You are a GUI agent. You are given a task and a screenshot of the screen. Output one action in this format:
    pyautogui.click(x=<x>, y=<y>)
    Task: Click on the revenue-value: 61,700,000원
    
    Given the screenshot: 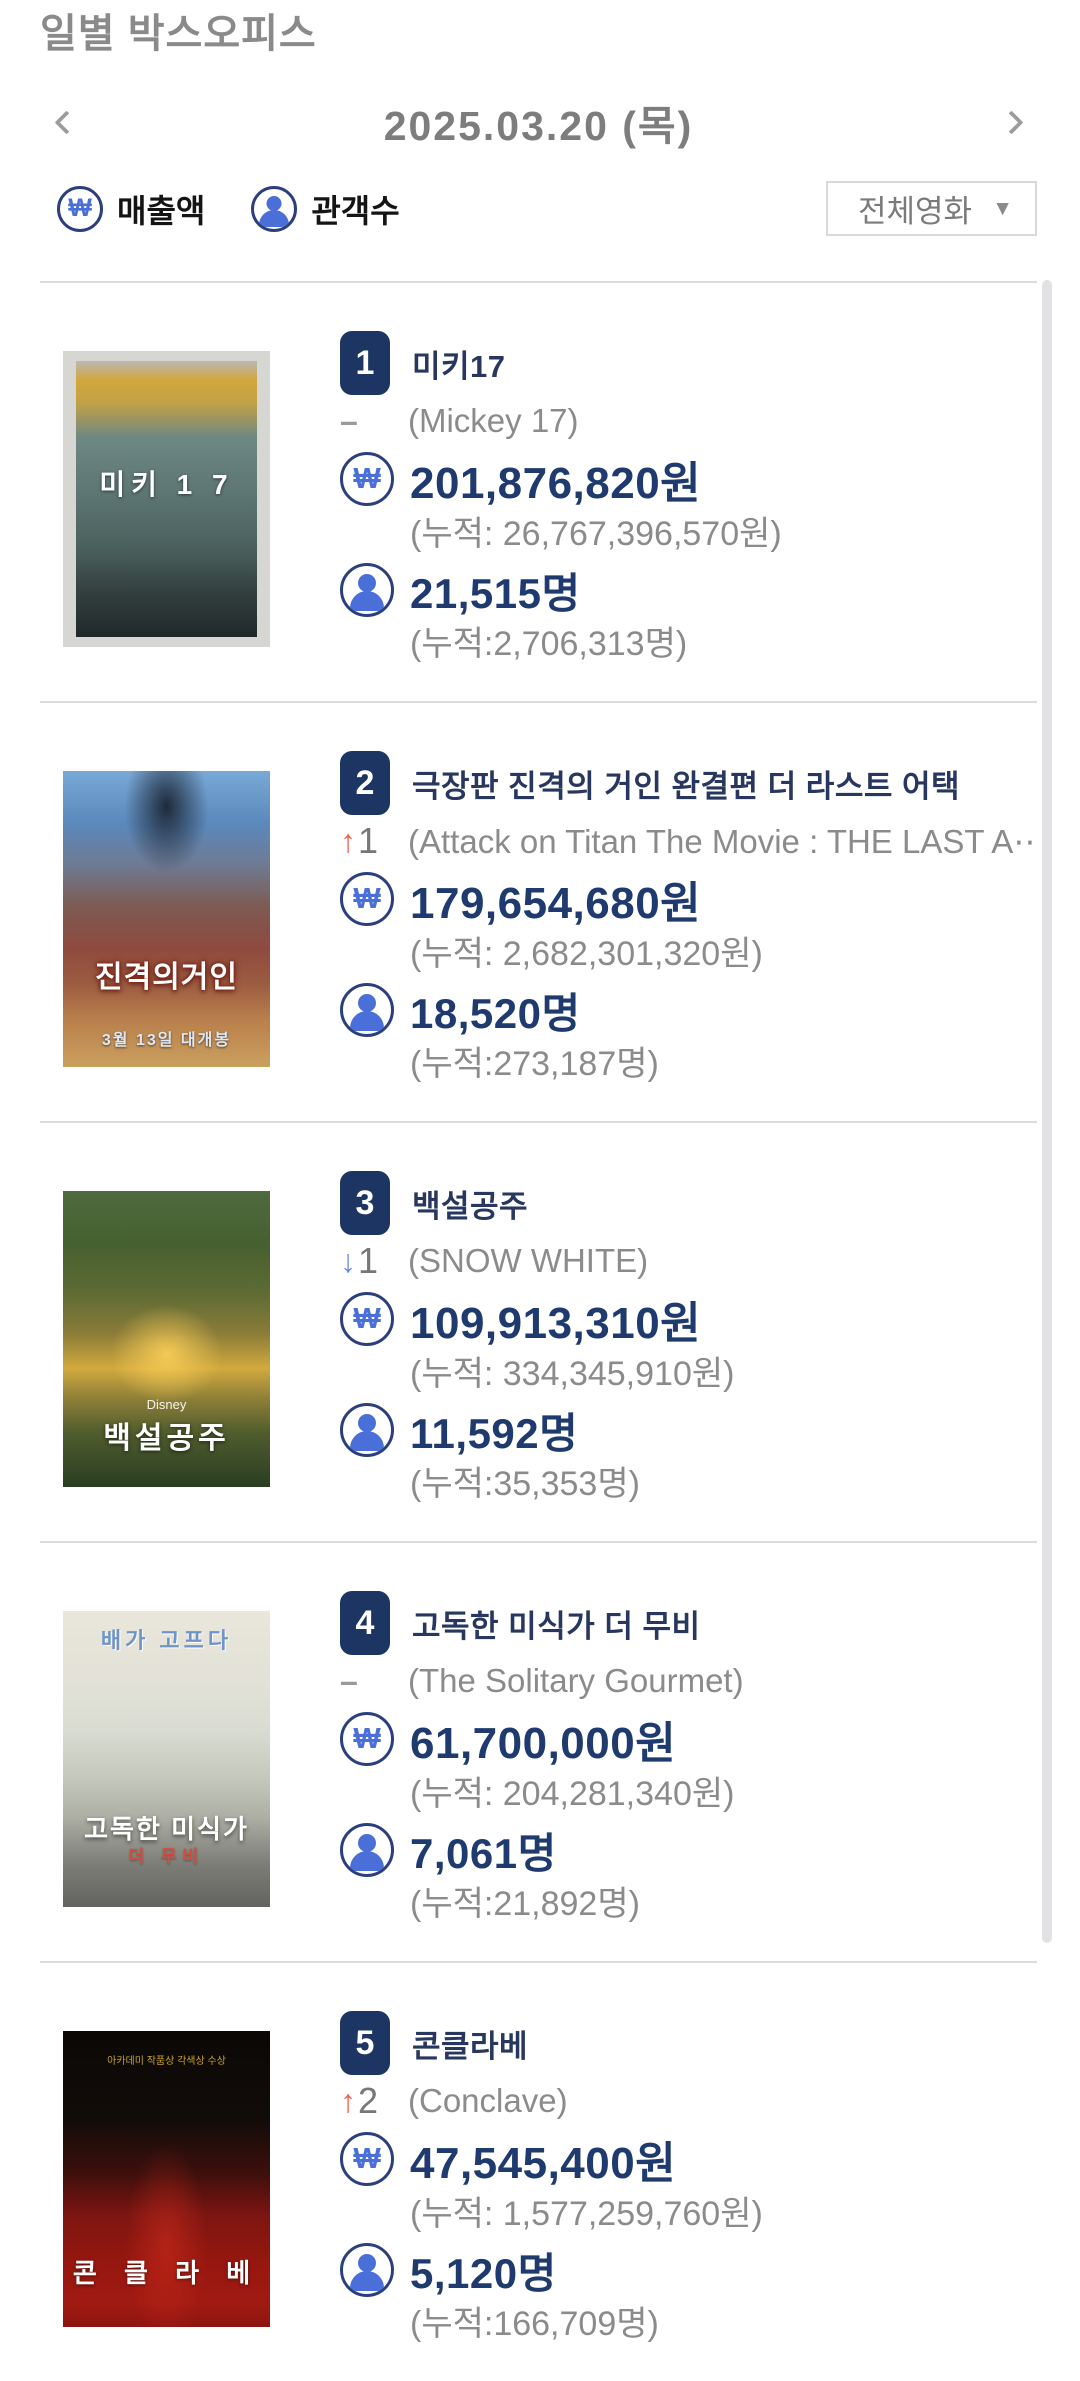 What is the action you would take?
    pyautogui.click(x=543, y=1743)
    